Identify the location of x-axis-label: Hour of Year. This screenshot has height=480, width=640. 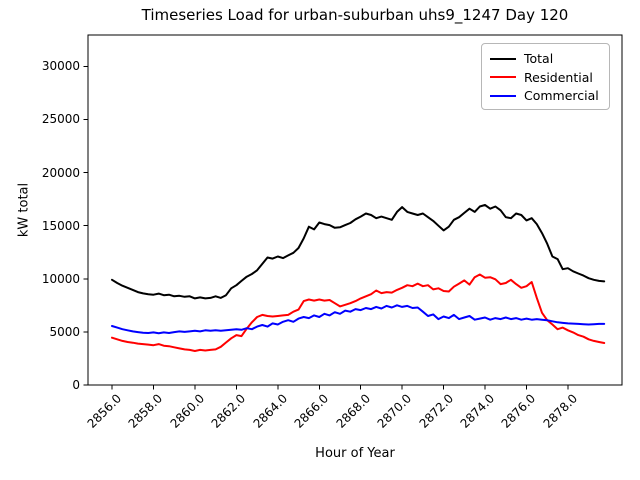
(355, 453).